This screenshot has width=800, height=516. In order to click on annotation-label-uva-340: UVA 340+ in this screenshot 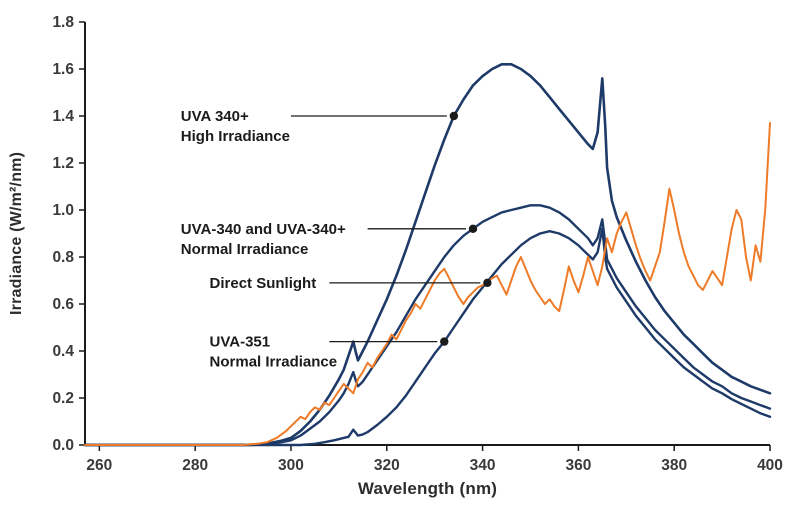, I will do `click(215, 116)`.